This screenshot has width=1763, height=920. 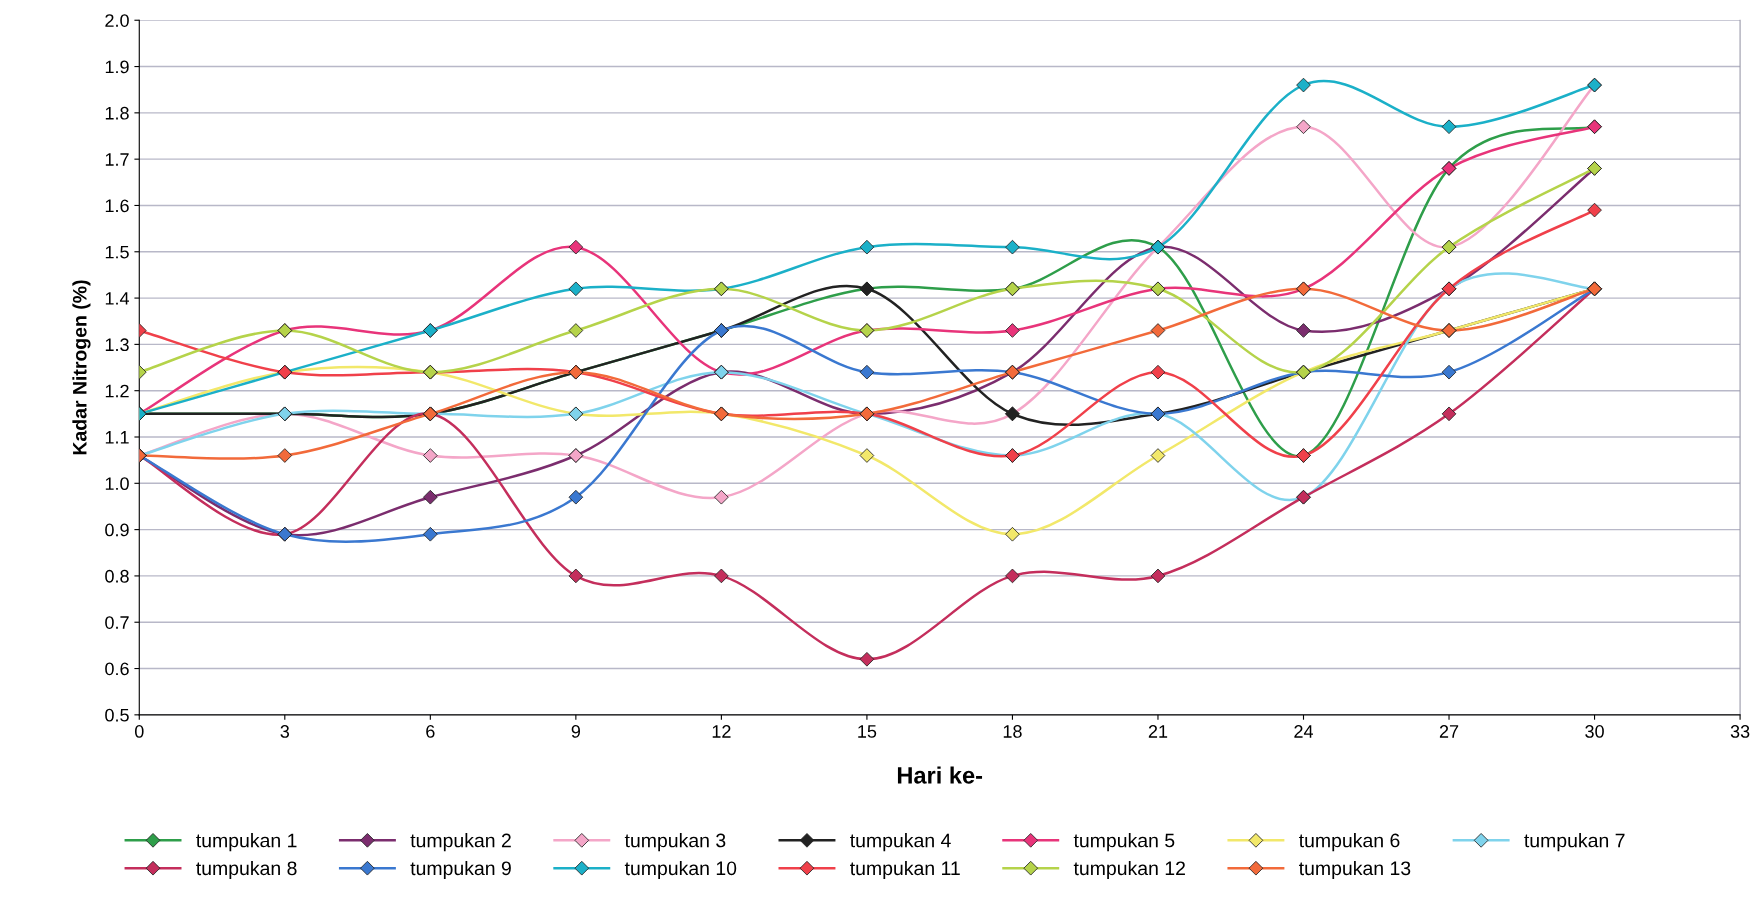 I want to click on legend-label: tumpukan 5, so click(x=1124, y=842).